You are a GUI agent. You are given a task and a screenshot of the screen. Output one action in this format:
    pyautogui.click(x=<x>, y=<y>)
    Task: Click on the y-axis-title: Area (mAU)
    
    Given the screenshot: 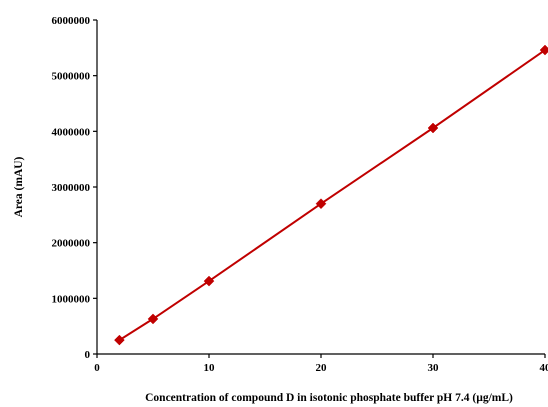 What is the action you would take?
    pyautogui.click(x=19, y=186)
    